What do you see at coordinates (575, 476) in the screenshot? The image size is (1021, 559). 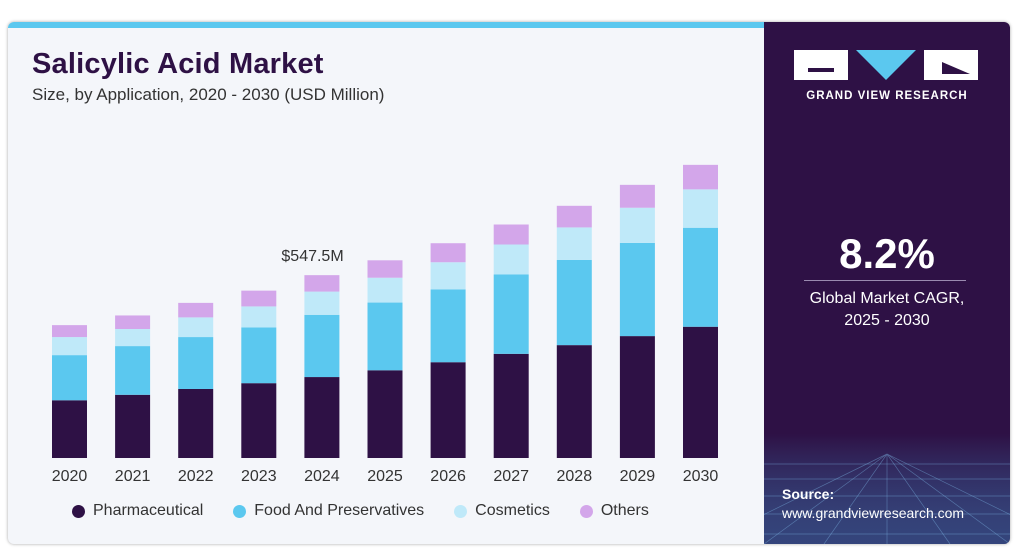 I see `x-tick-label-2028: 2028` at bounding box center [575, 476].